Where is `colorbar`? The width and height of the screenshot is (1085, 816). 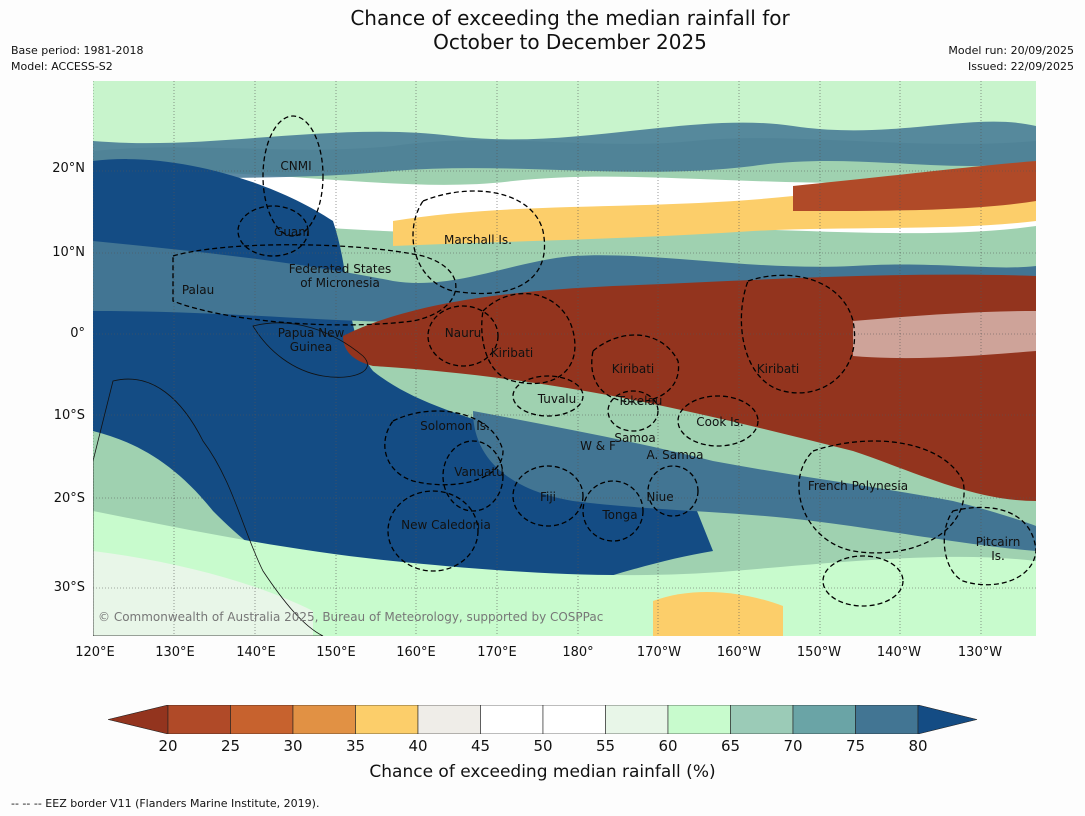
colorbar is located at coordinates (543, 719).